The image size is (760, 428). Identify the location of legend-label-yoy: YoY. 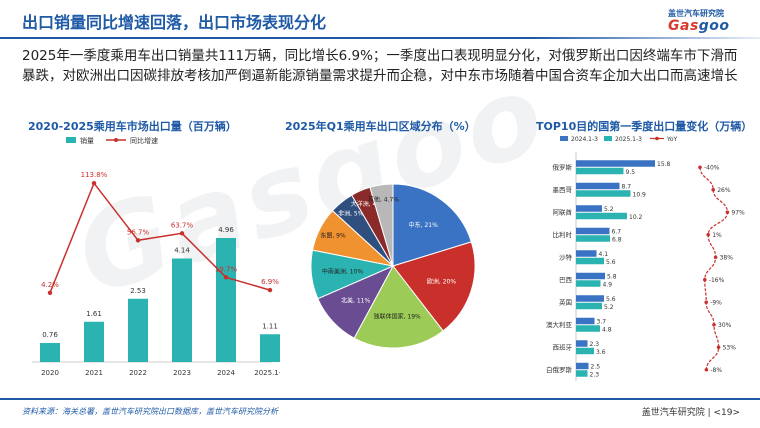
(672, 139).